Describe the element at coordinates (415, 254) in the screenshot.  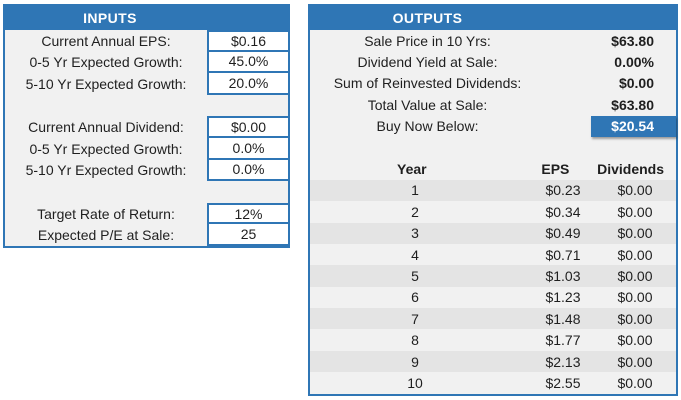
I see `table-cell-year: 4` at that location.